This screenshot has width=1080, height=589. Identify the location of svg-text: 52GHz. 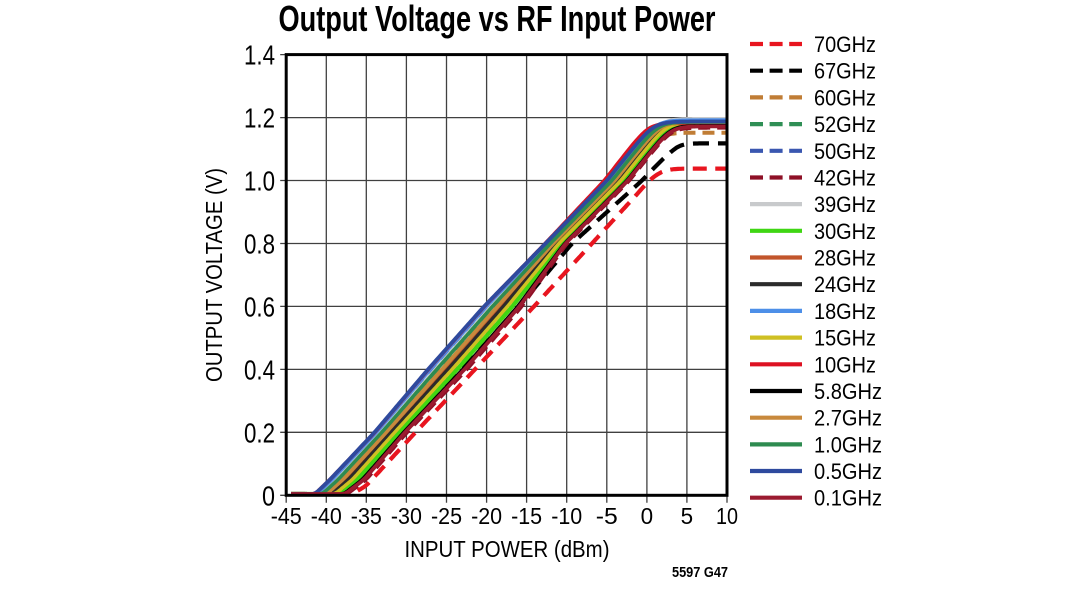
(845, 124).